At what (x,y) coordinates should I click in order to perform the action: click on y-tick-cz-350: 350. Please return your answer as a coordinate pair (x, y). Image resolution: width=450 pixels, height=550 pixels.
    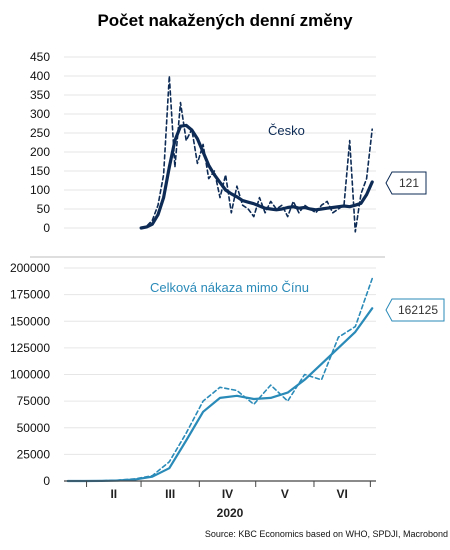
    Looking at the image, I should click on (40, 95).